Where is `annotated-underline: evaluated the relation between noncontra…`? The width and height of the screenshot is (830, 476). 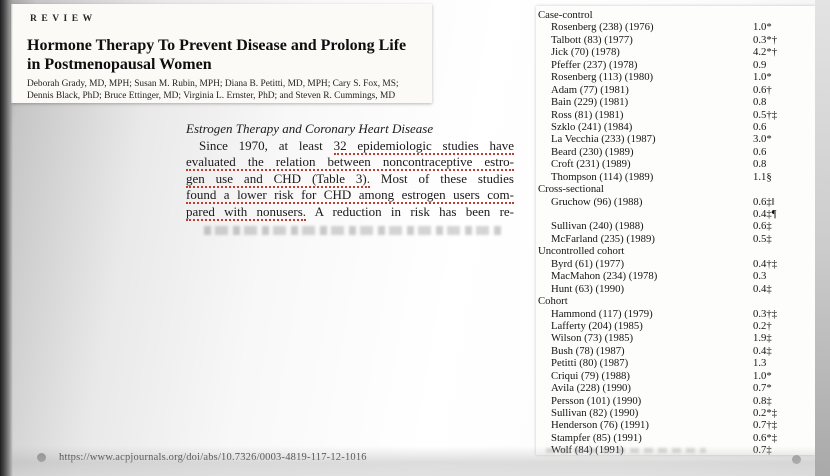
annotated-underline: evaluated the relation between noncontra… is located at coordinates (350, 163).